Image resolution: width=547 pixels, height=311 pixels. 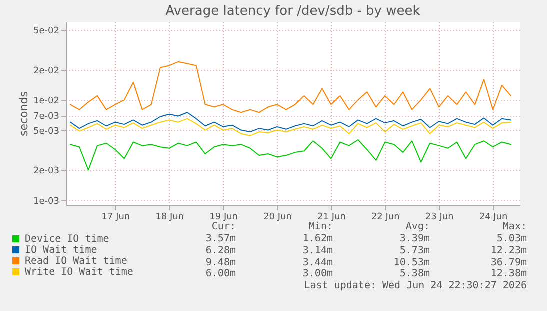 I want to click on x-tick-label: 22 Jun, so click(x=385, y=217).